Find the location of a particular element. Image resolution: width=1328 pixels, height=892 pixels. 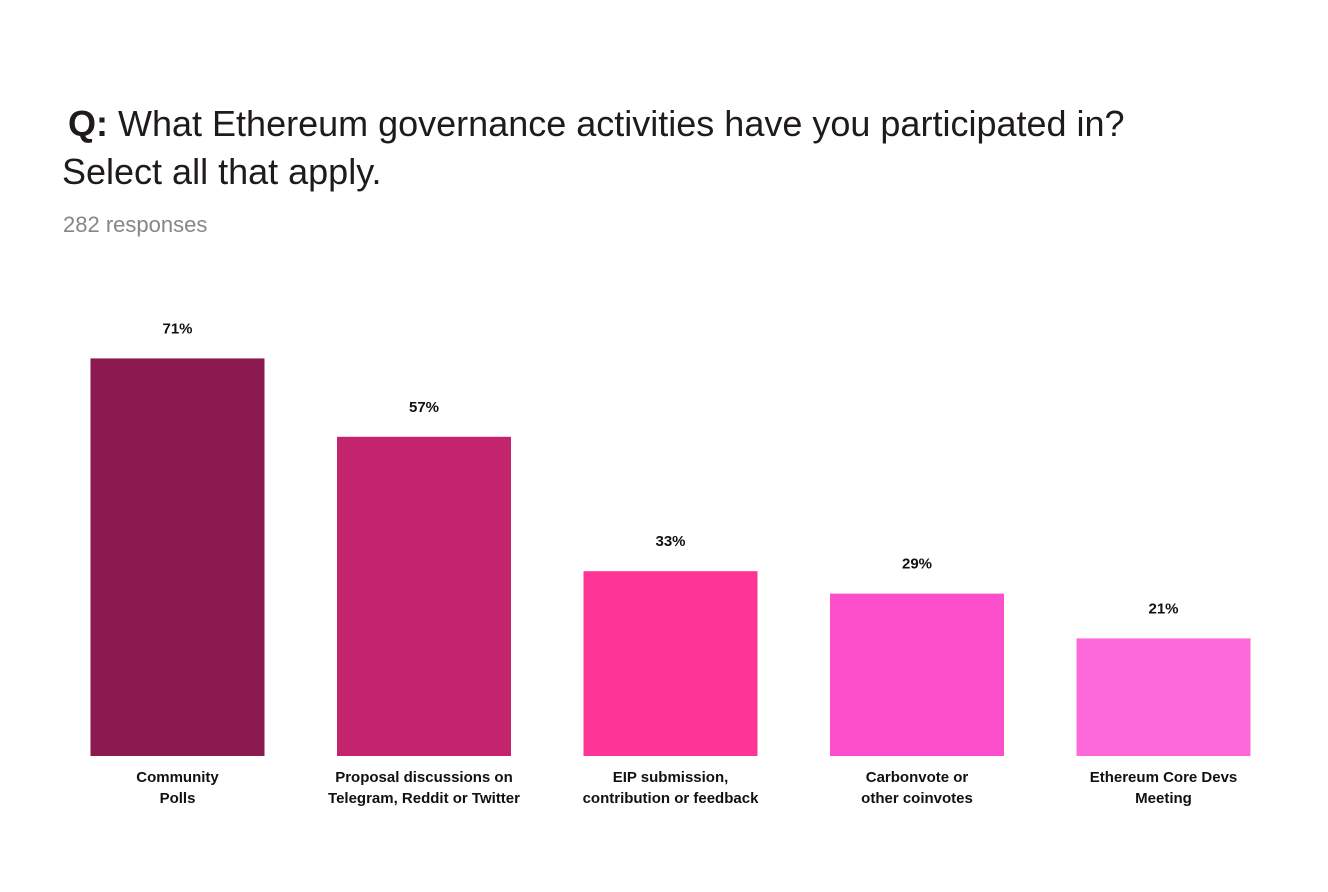

category-label-3: EIP submission, contribution or feedback is located at coordinates (671, 788).